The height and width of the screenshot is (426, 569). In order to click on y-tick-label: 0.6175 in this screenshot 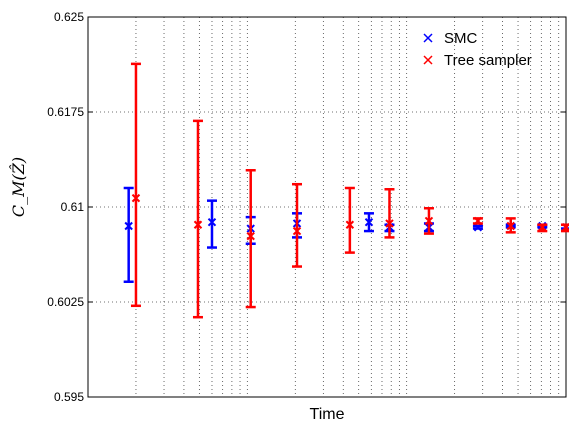, I will do `click(65, 112)`.